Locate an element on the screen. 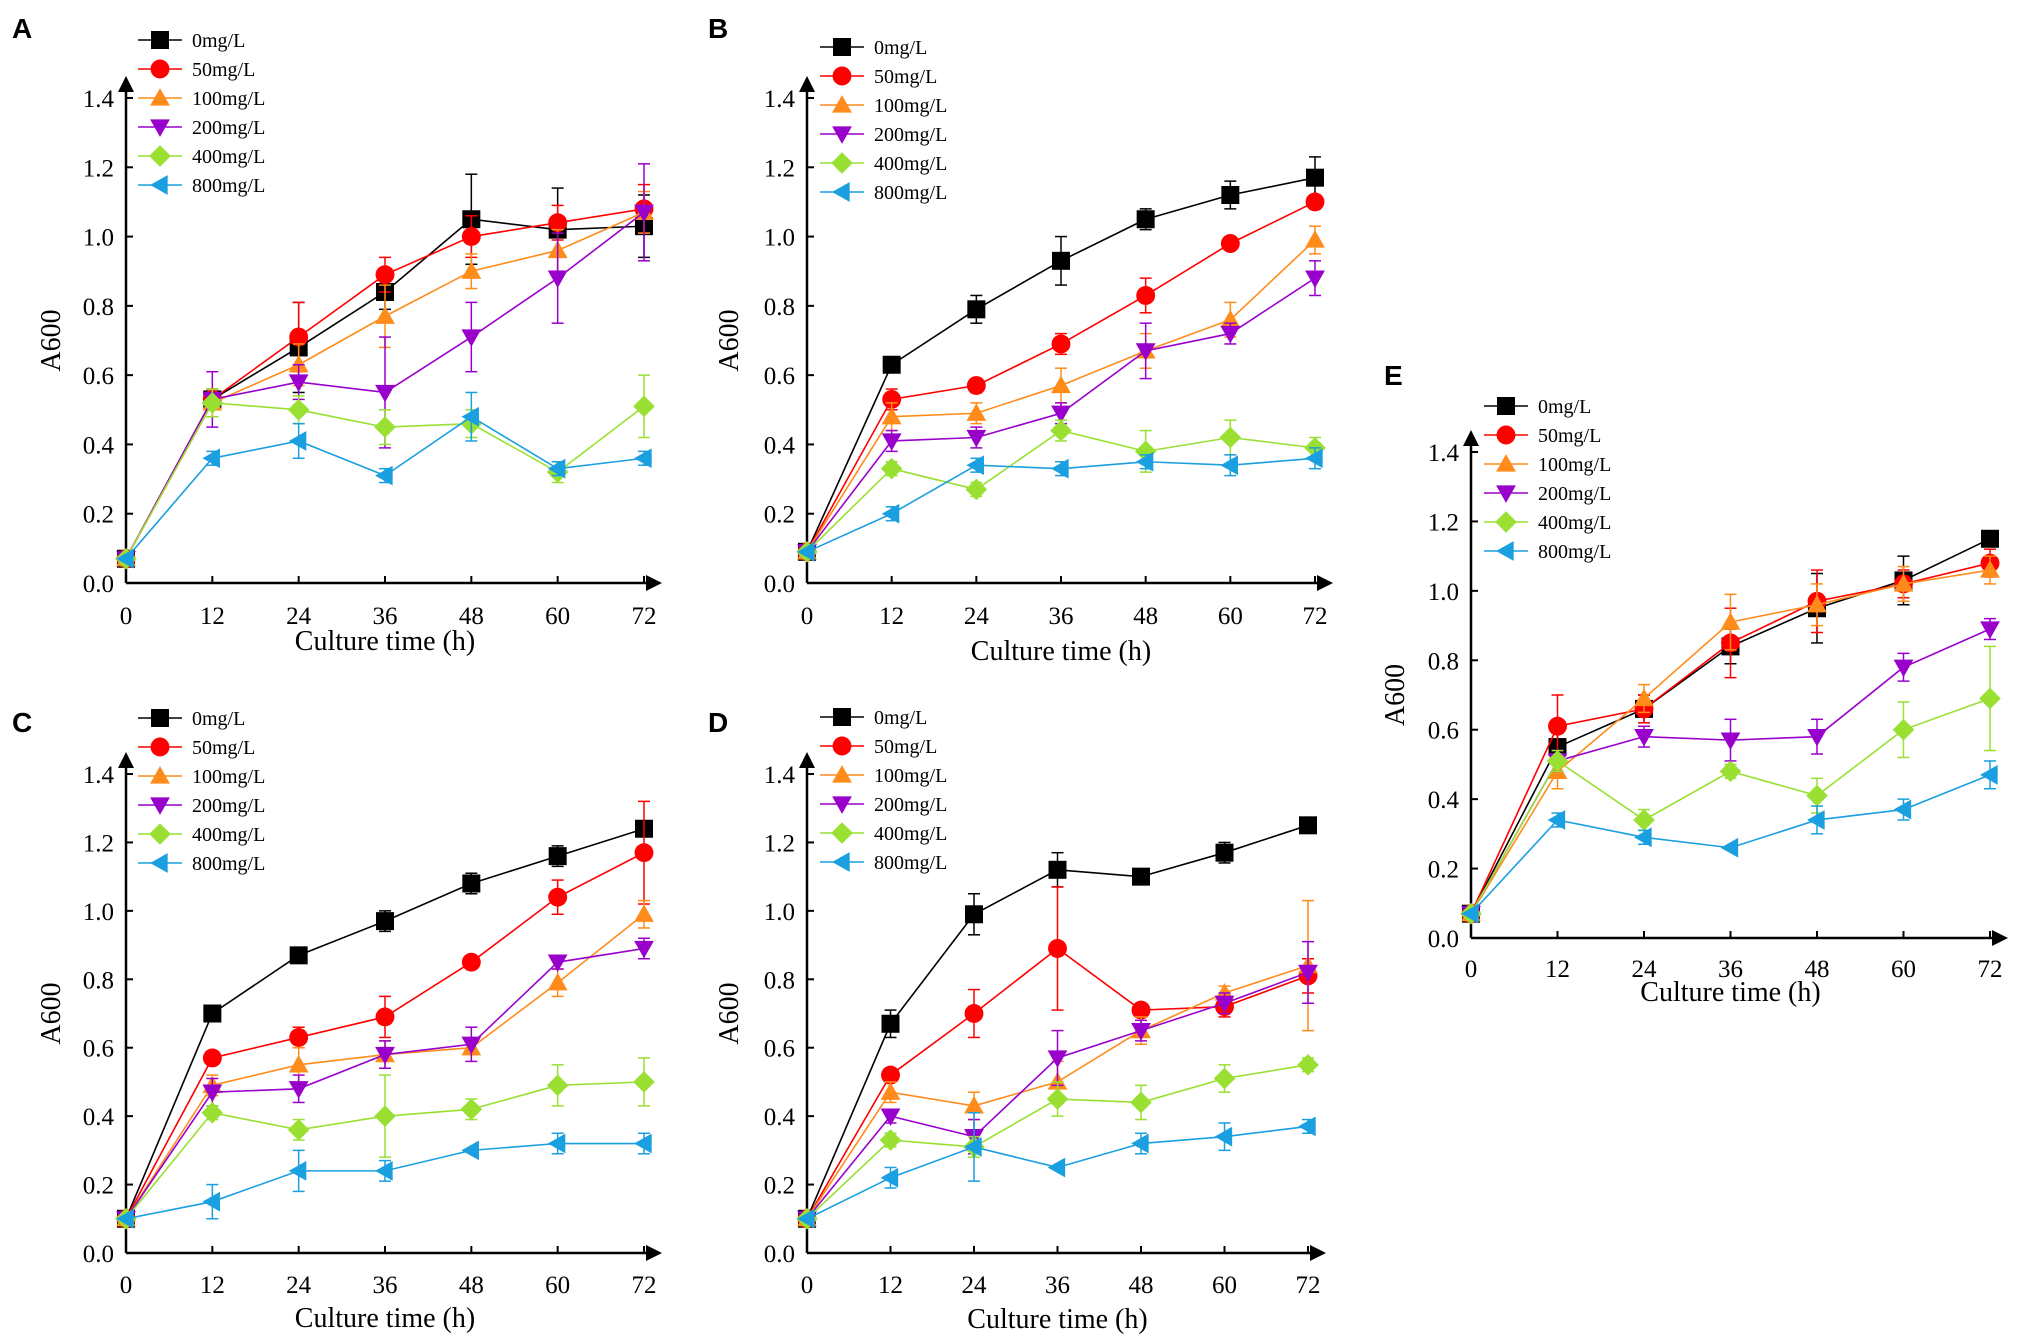 The height and width of the screenshot is (1342, 2033). series-200mg-l is located at coordinates (385, 366).